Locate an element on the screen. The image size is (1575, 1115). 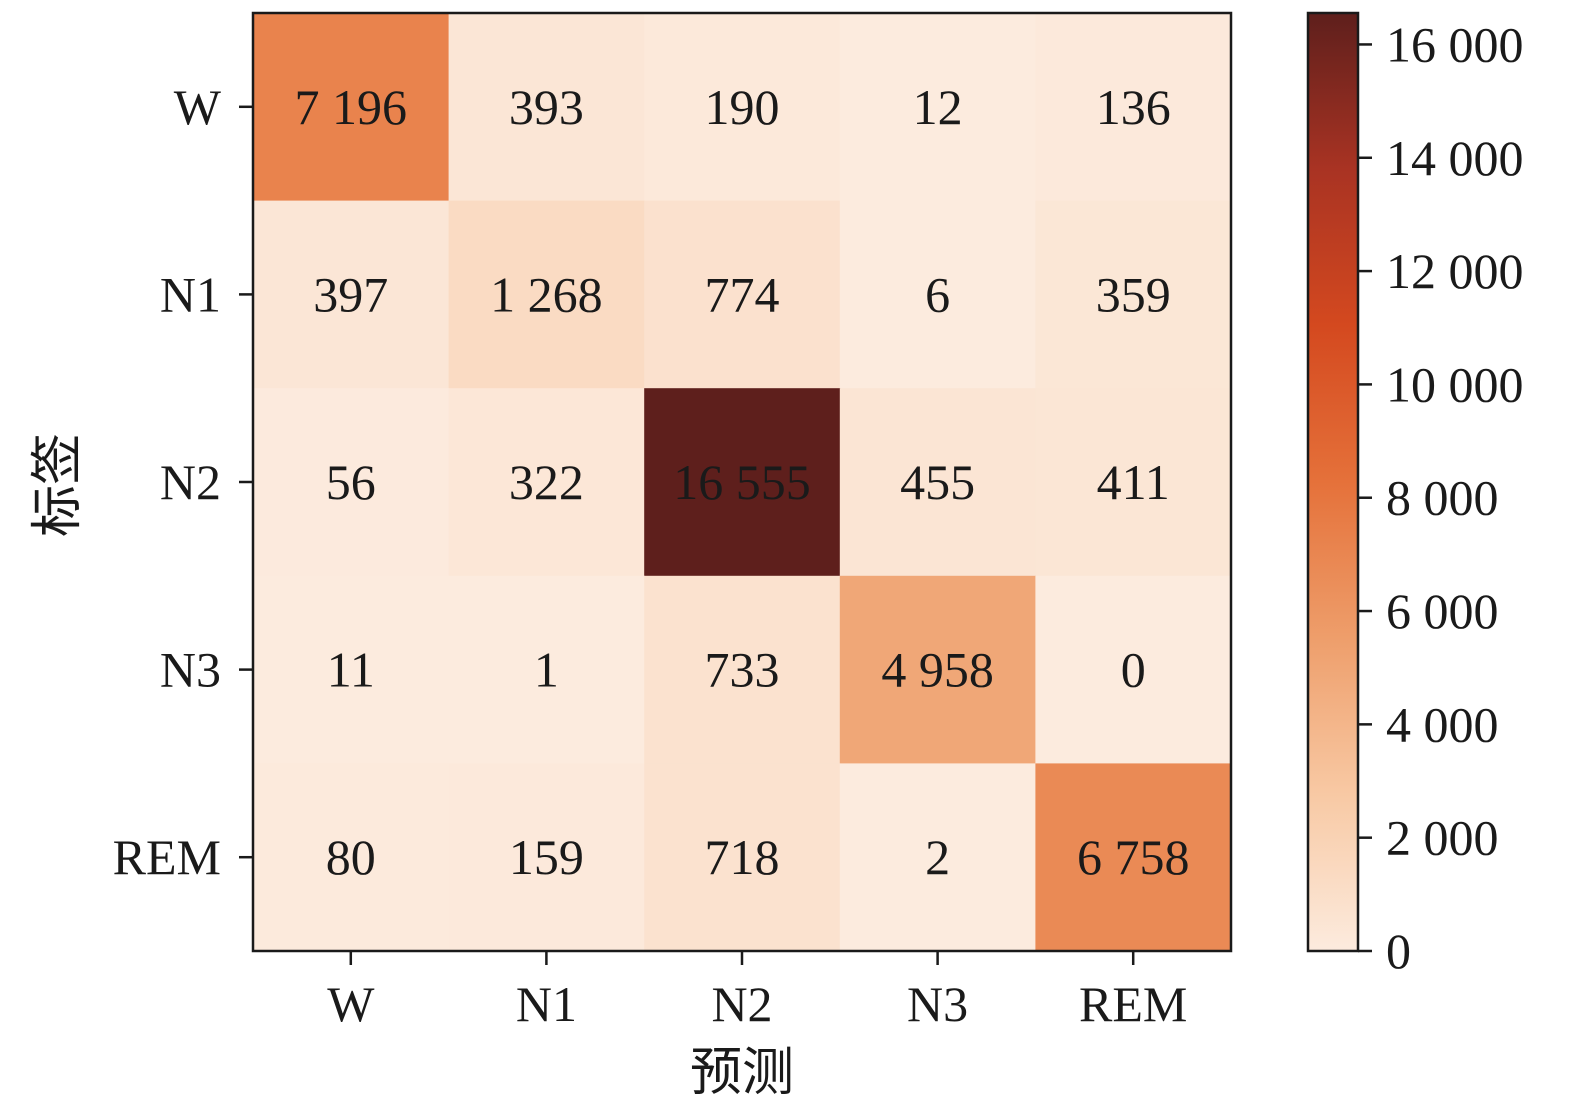
x-tick-label: N1 is located at coordinates (546, 1004).